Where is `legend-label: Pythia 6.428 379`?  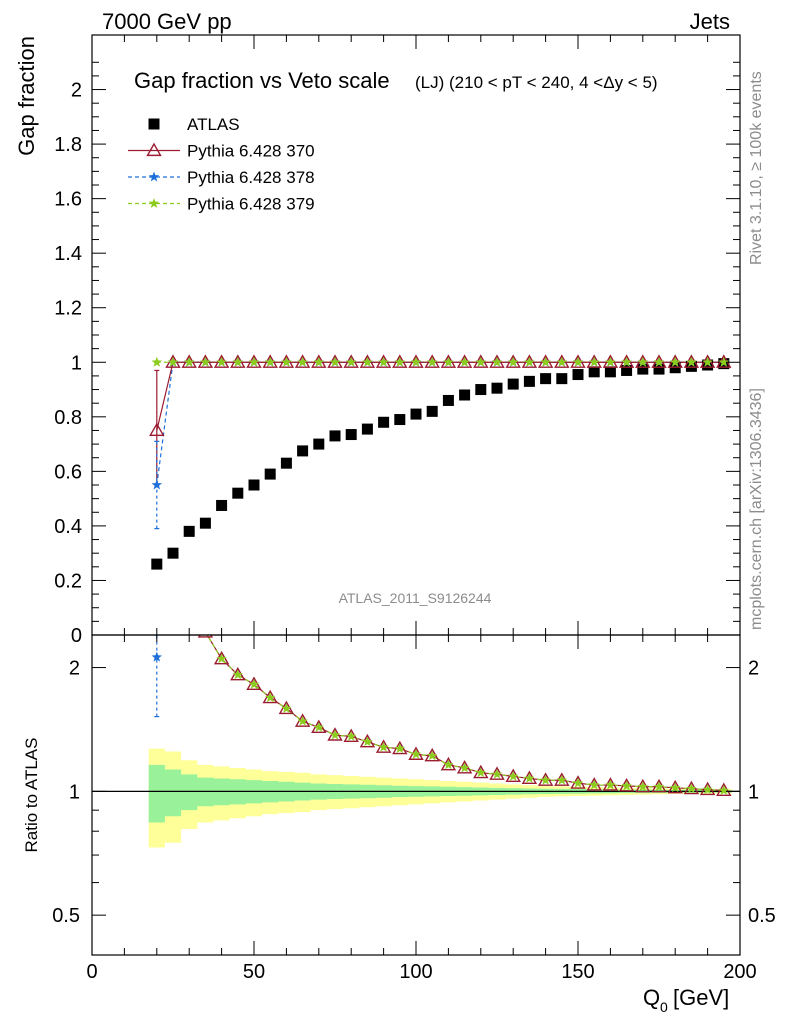
legend-label: Pythia 6.428 379 is located at coordinates (251, 204).